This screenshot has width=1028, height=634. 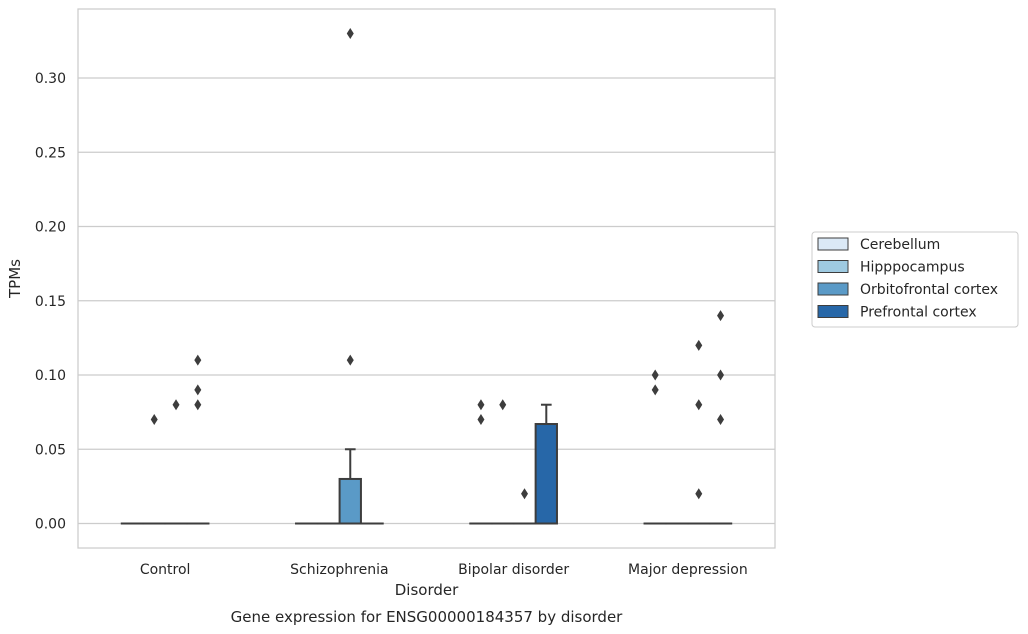 What do you see at coordinates (165, 570) in the screenshot?
I see `x-tick-label: Control` at bounding box center [165, 570].